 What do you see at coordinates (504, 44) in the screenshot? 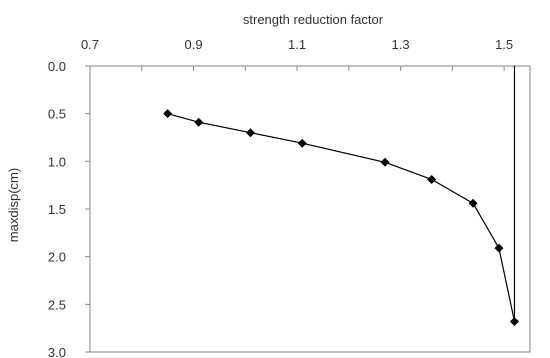
I see `x-tick-label: 1.5` at bounding box center [504, 44].